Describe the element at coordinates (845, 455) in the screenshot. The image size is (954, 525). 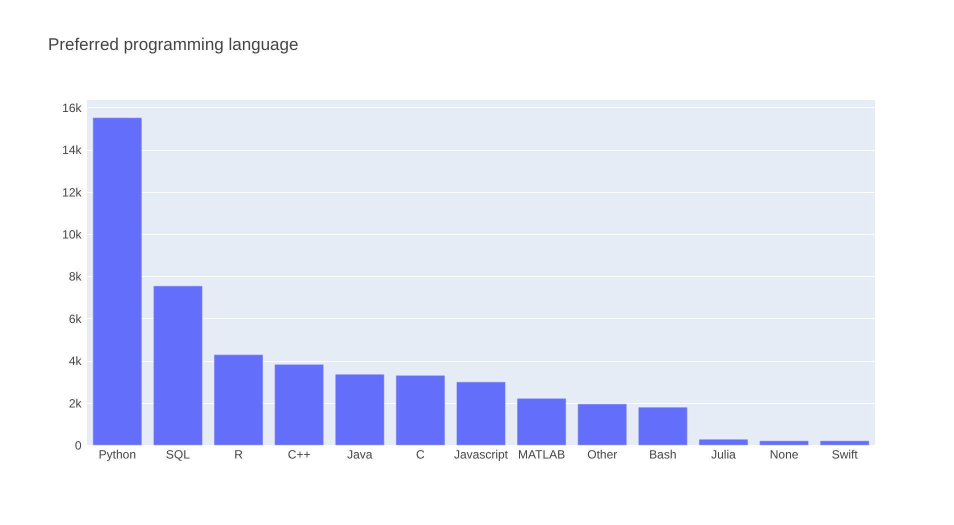
I see `x-tick-label: Swift` at that location.